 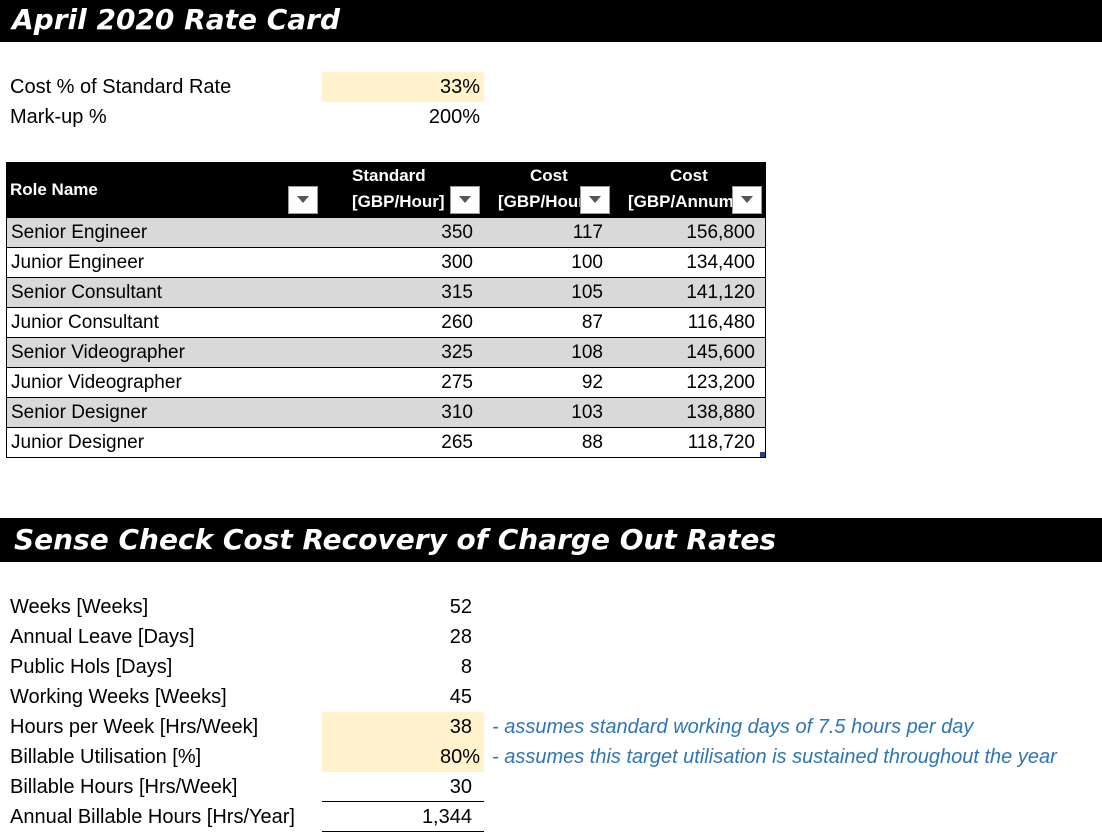 What do you see at coordinates (551, 21) in the screenshot?
I see `page-title-banner: April 2020 Rate Card` at bounding box center [551, 21].